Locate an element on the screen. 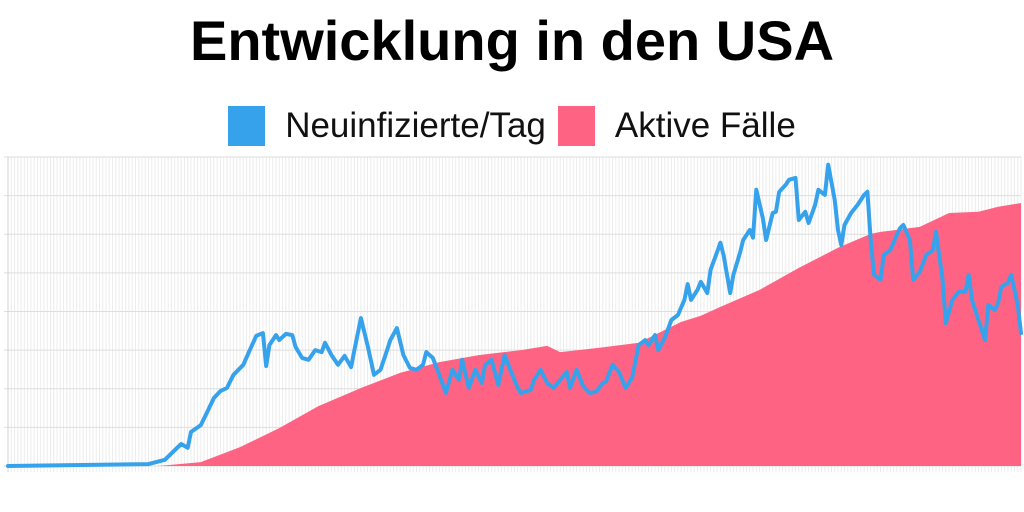 The height and width of the screenshot is (512, 1024). legend-item-new-infections: Neuinfizierte/Tag is located at coordinates (387, 126).